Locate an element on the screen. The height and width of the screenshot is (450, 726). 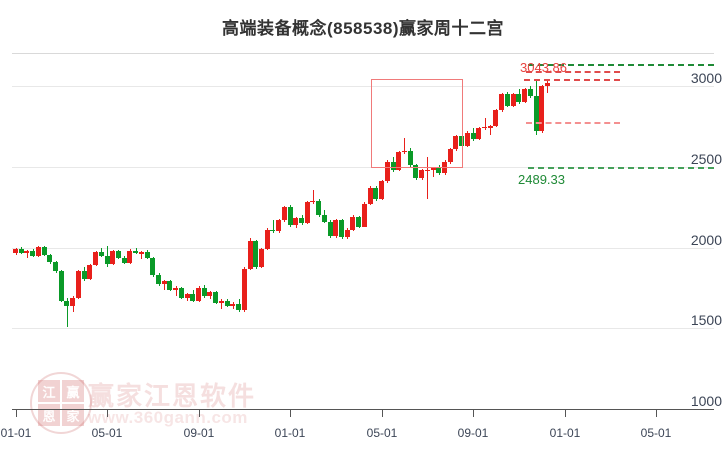
chart-title: 高端装备概念(858538)赢家周十二宫 is located at coordinates (363, 28).